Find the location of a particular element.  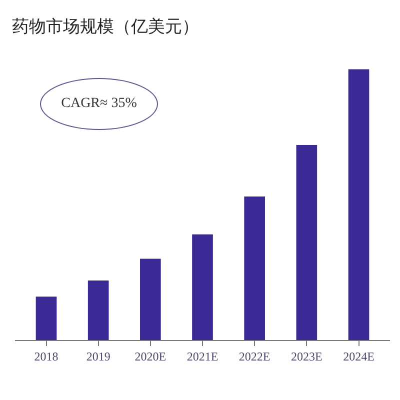

x-tick-label: 2021E is located at coordinates (202, 356).